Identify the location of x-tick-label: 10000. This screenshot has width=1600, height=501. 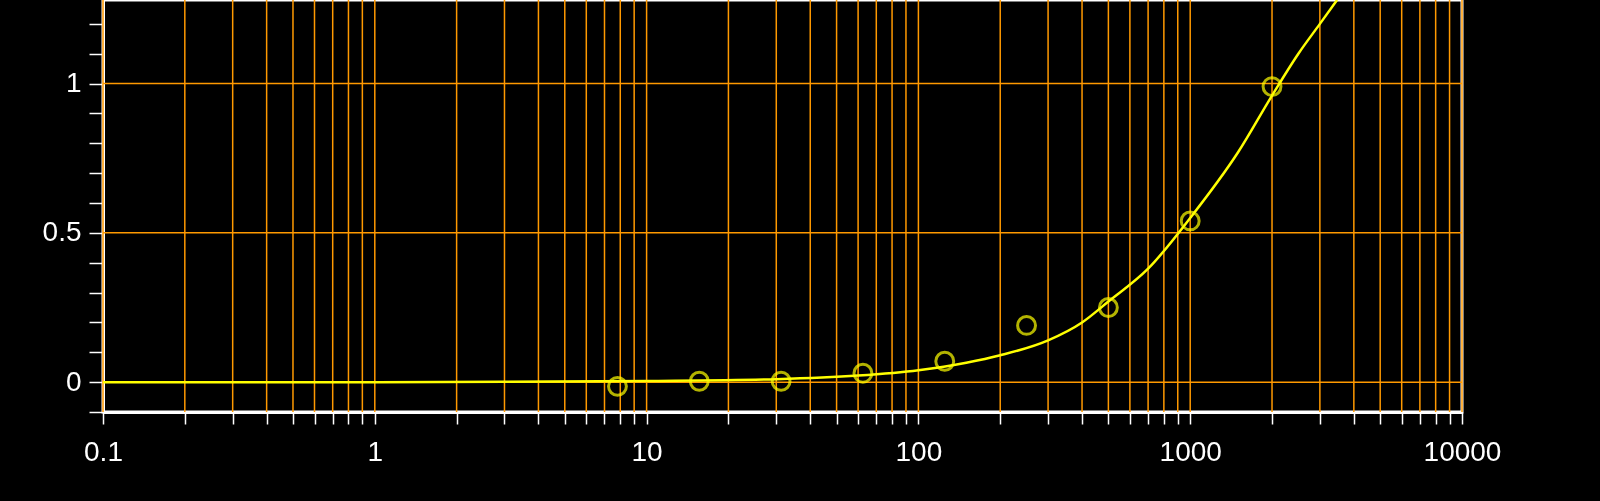
(1462, 451).